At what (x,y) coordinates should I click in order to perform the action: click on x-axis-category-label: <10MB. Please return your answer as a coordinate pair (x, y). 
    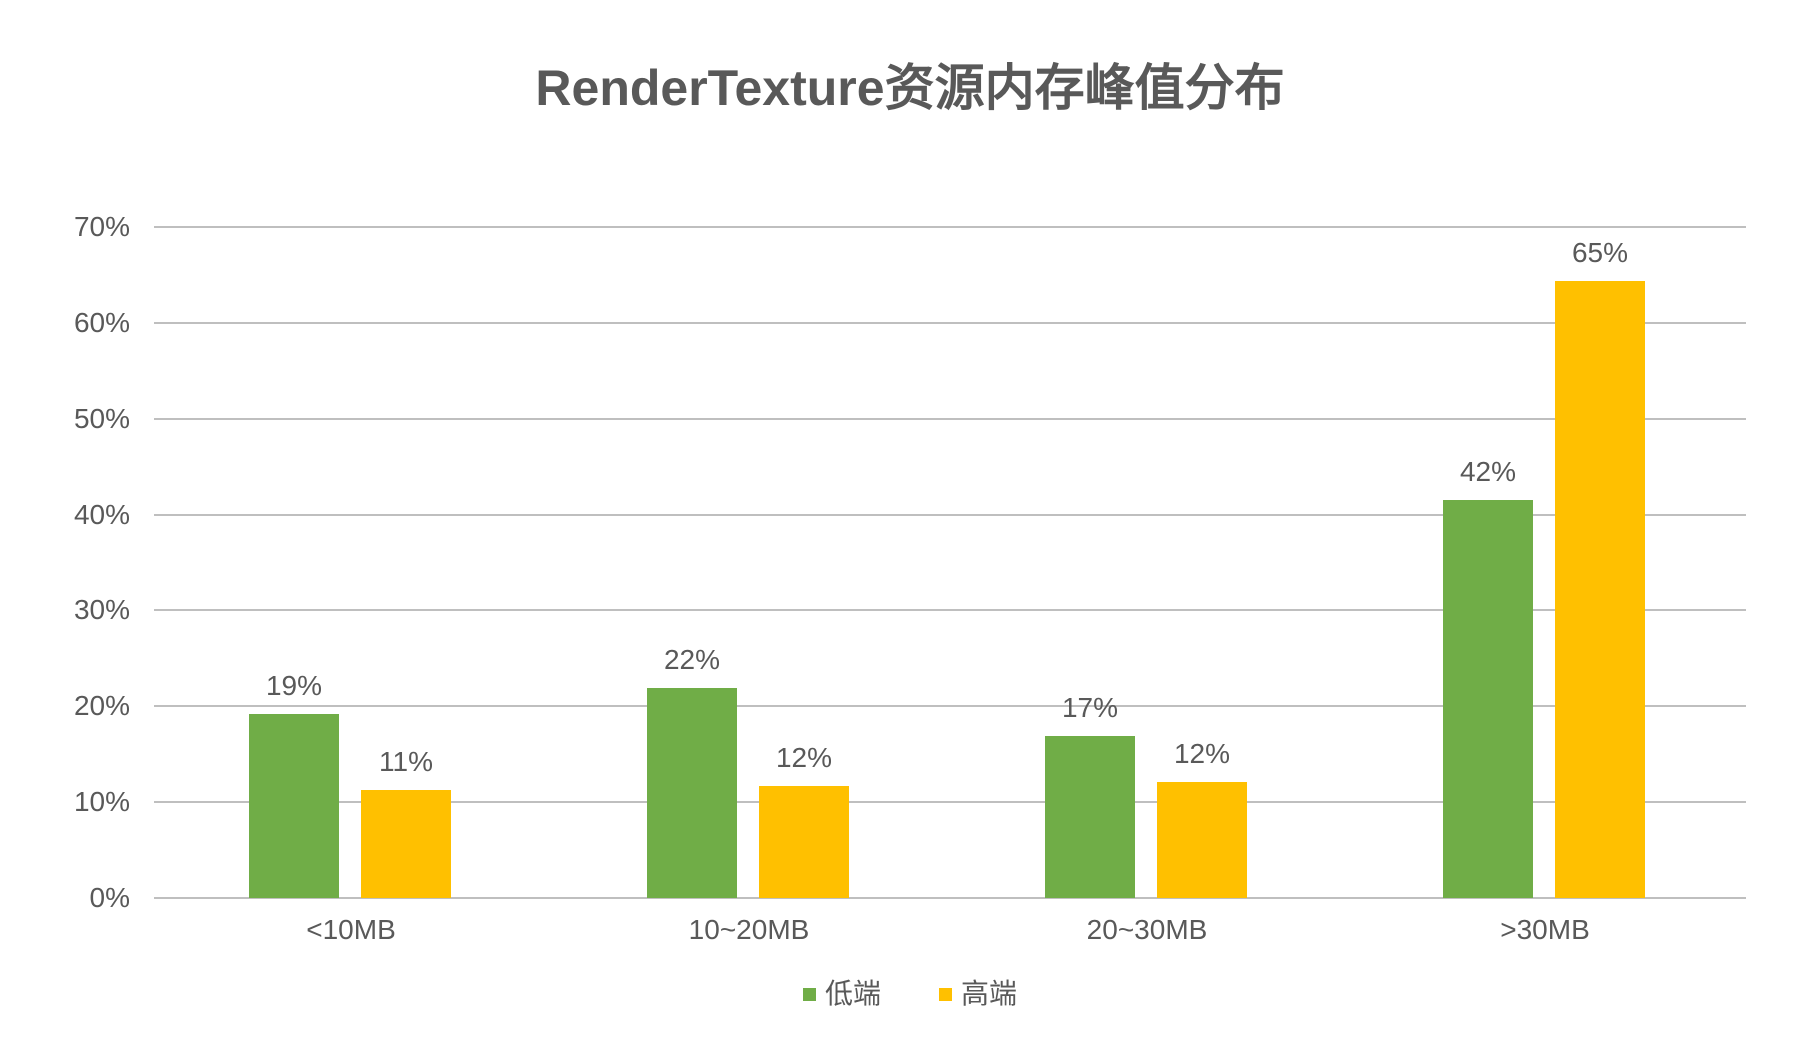
    Looking at the image, I should click on (351, 929).